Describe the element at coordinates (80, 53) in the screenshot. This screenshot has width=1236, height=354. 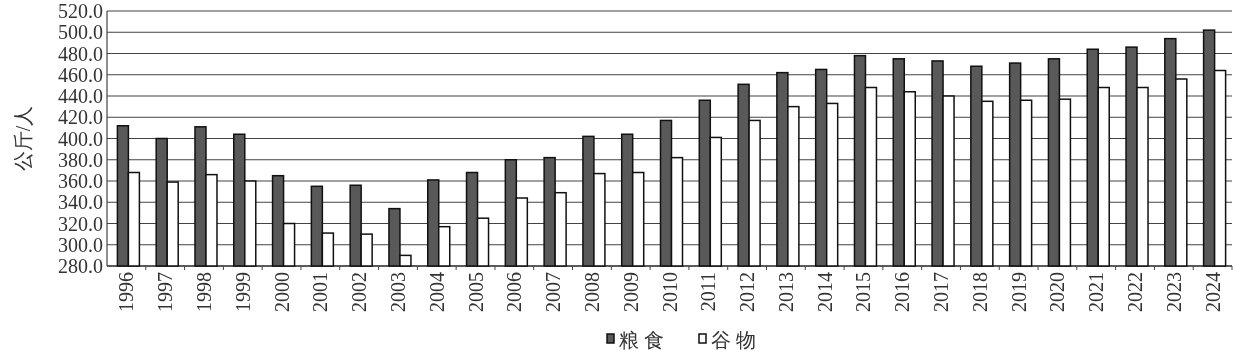
I see `y-tick-label: 480.0` at that location.